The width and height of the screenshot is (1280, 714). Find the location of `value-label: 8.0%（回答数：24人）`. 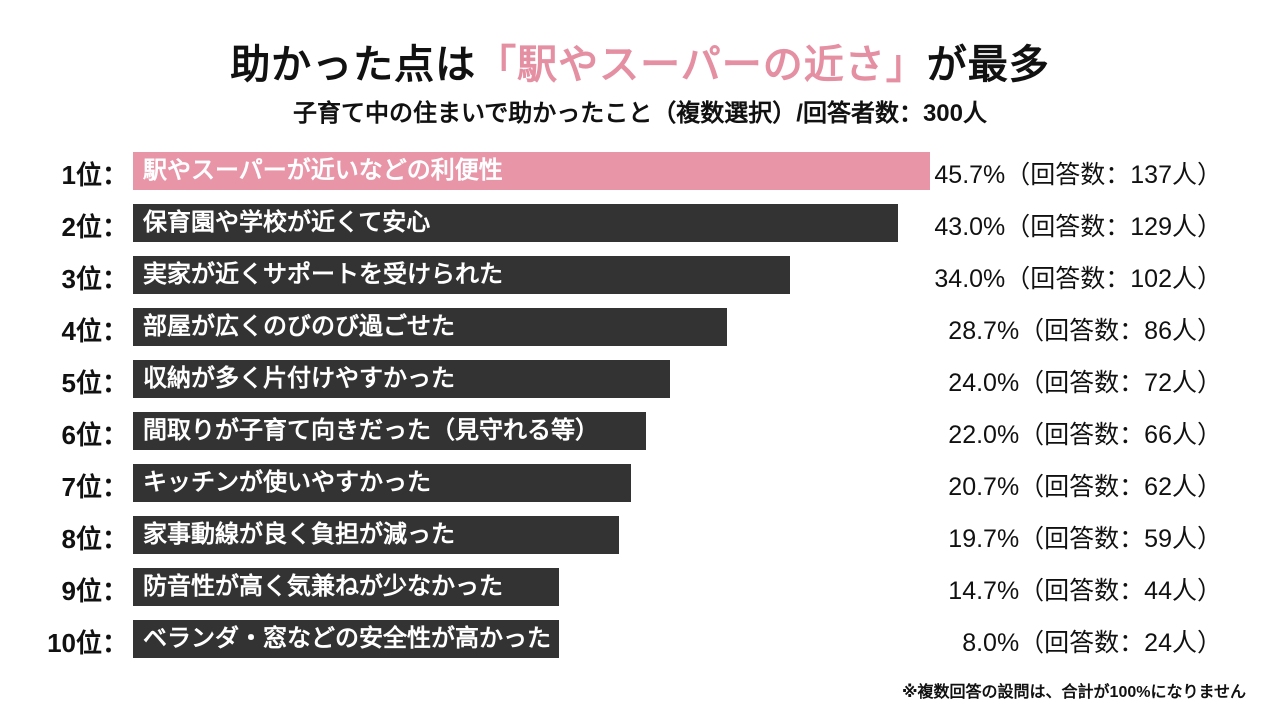

value-label: 8.0%（回答数：24人） is located at coordinates (1092, 643).